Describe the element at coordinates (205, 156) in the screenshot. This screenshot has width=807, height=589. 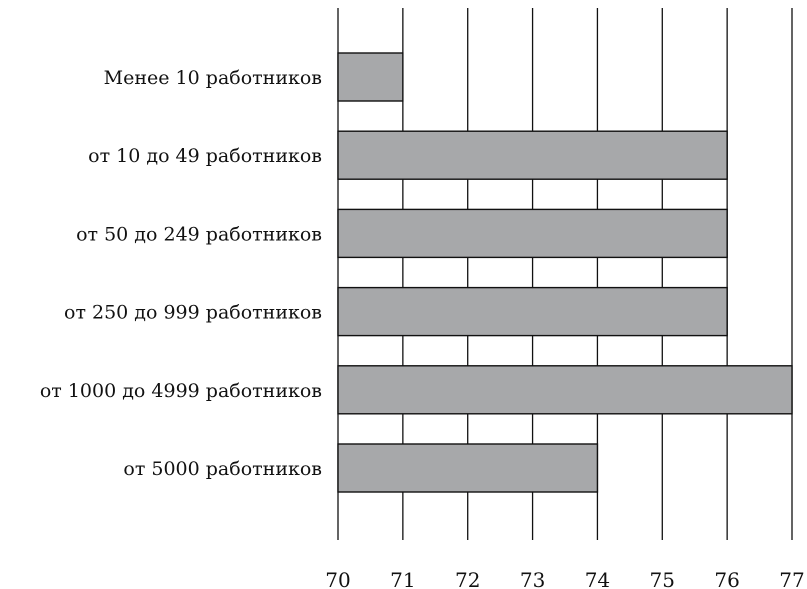
I see `category-label: от 10 до 49 работников` at that location.